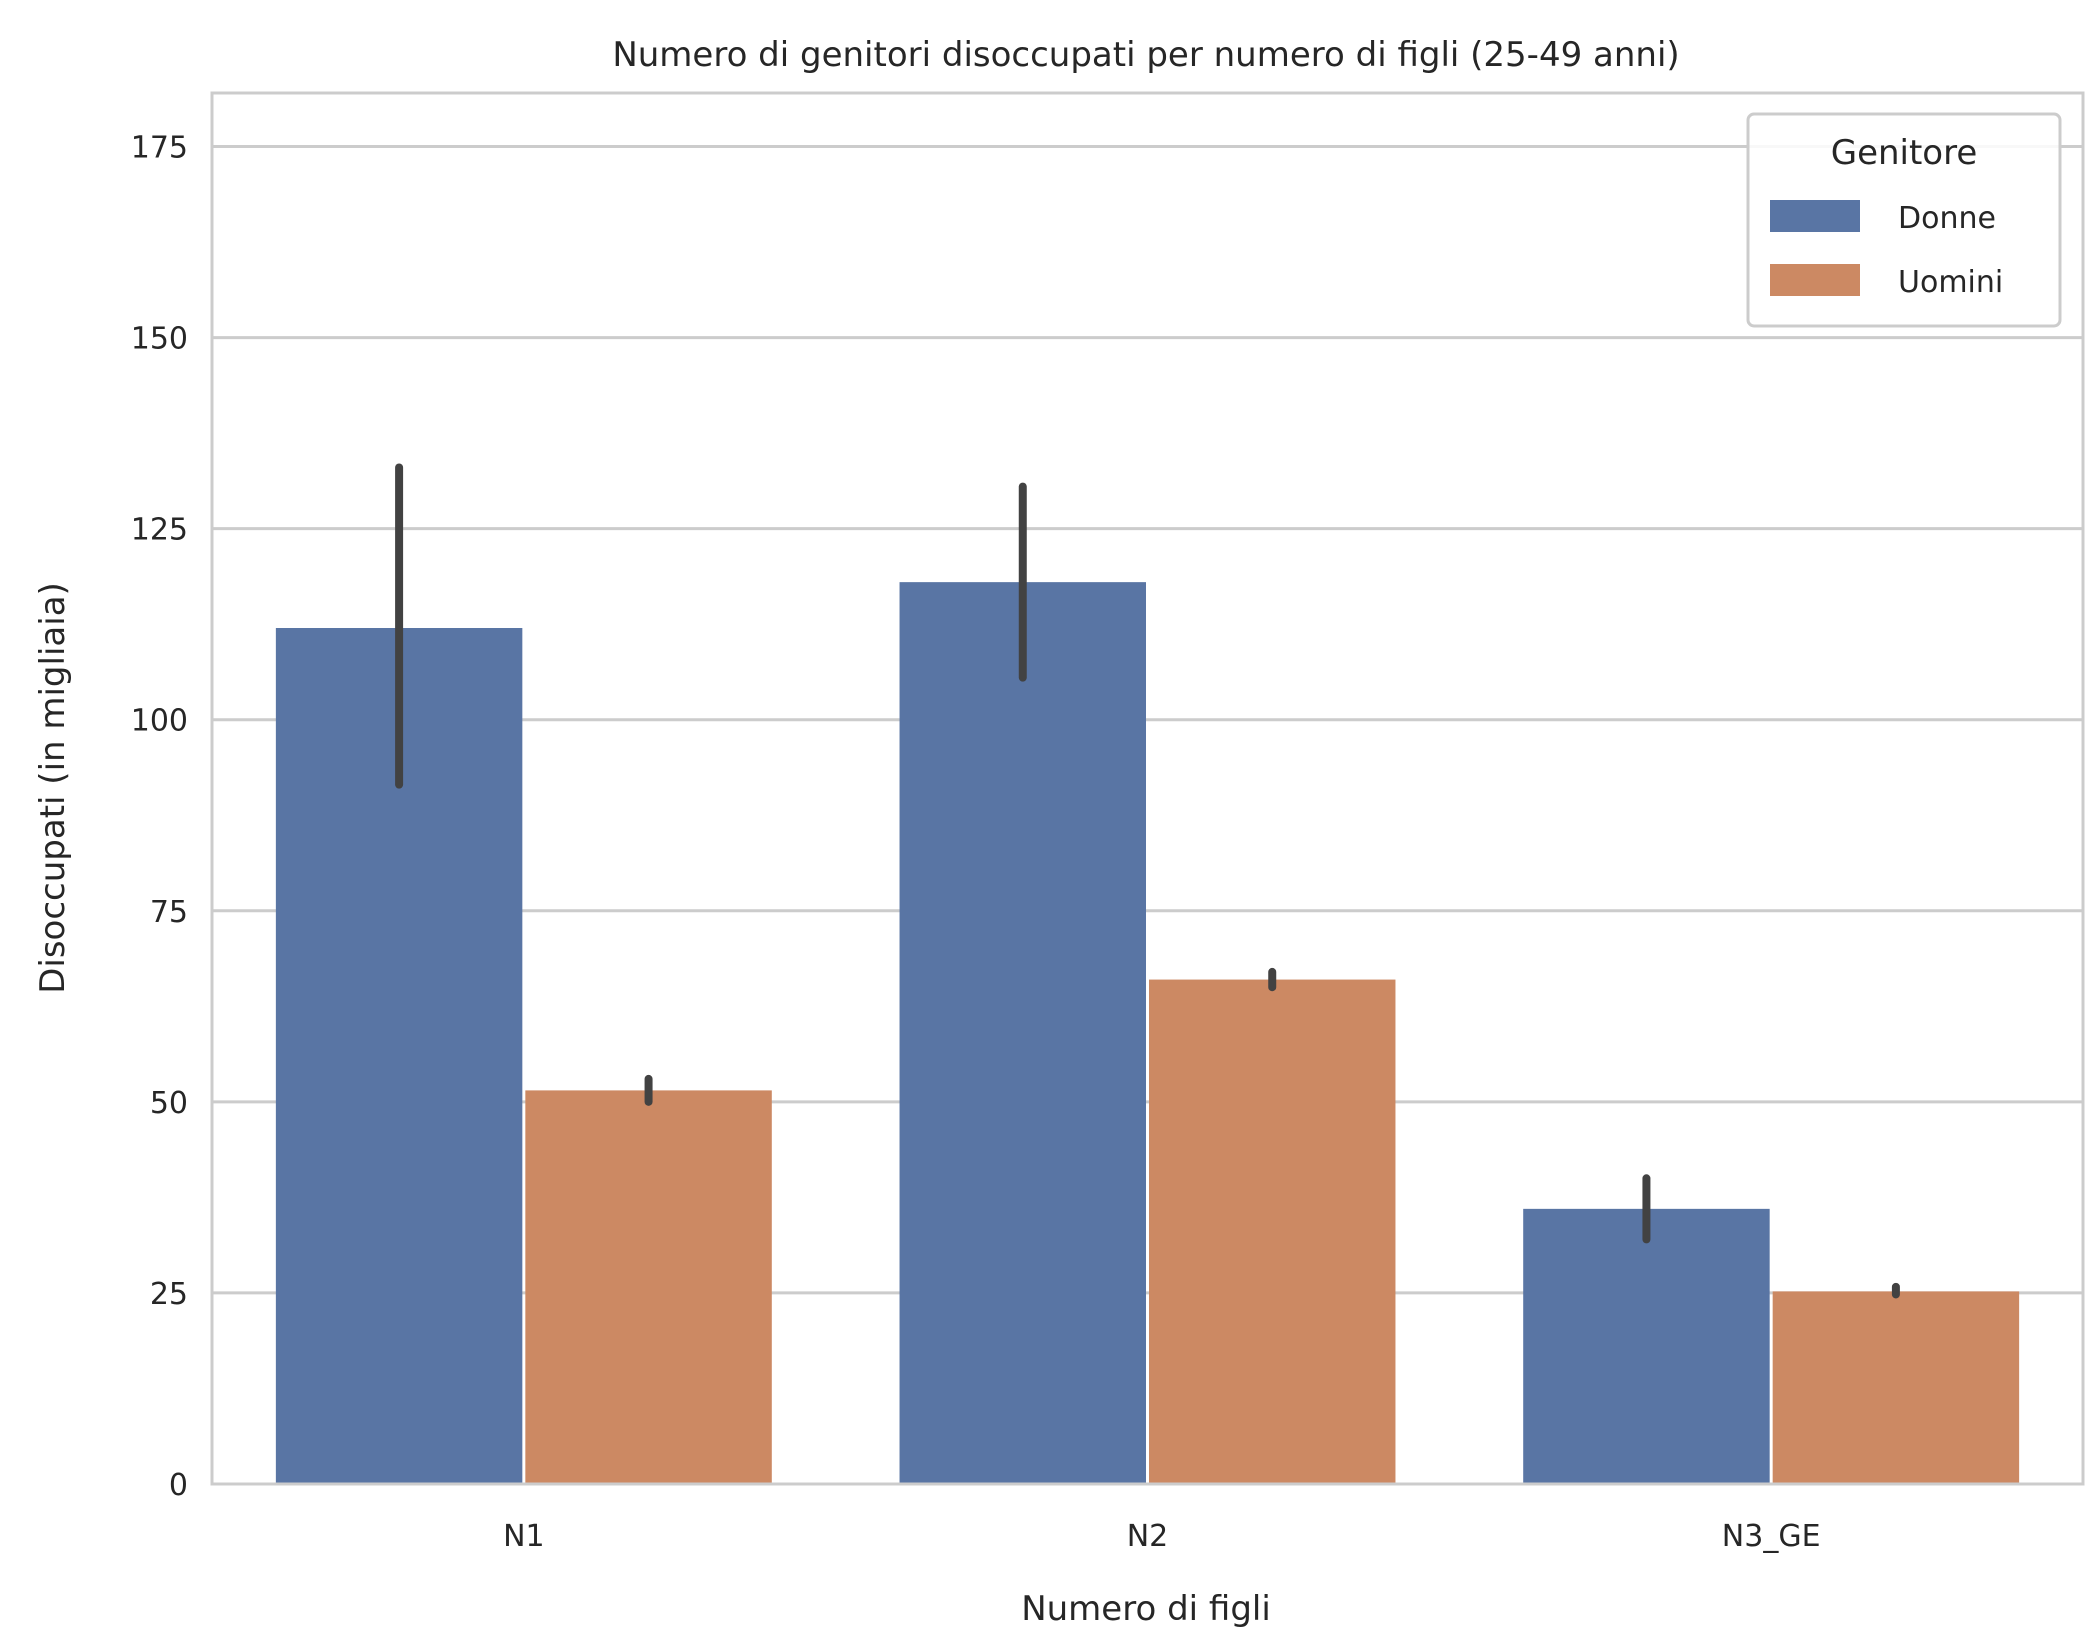  Describe the element at coordinates (1272, 1231) in the screenshot. I see `bar-uomini-n2` at that location.